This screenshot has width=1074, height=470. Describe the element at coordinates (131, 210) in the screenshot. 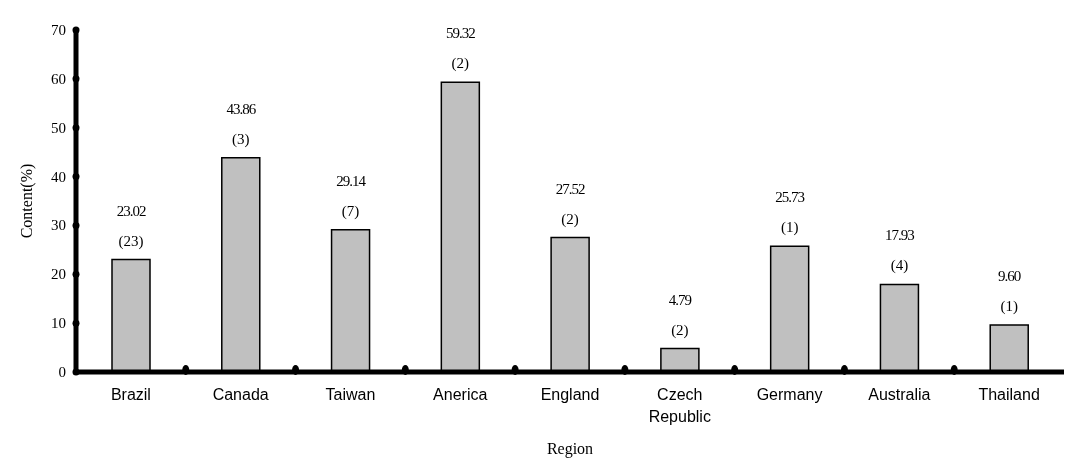

I see `data-label: 23.02` at that location.